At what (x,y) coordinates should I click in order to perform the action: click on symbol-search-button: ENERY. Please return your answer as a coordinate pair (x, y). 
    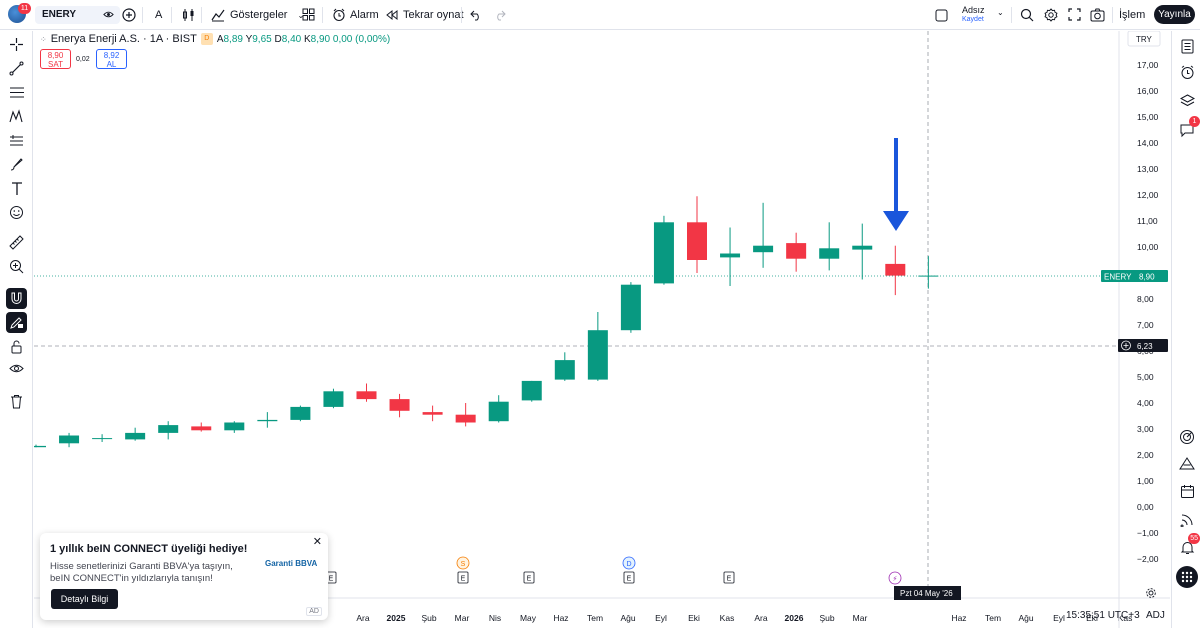
    Looking at the image, I should click on (77, 15).